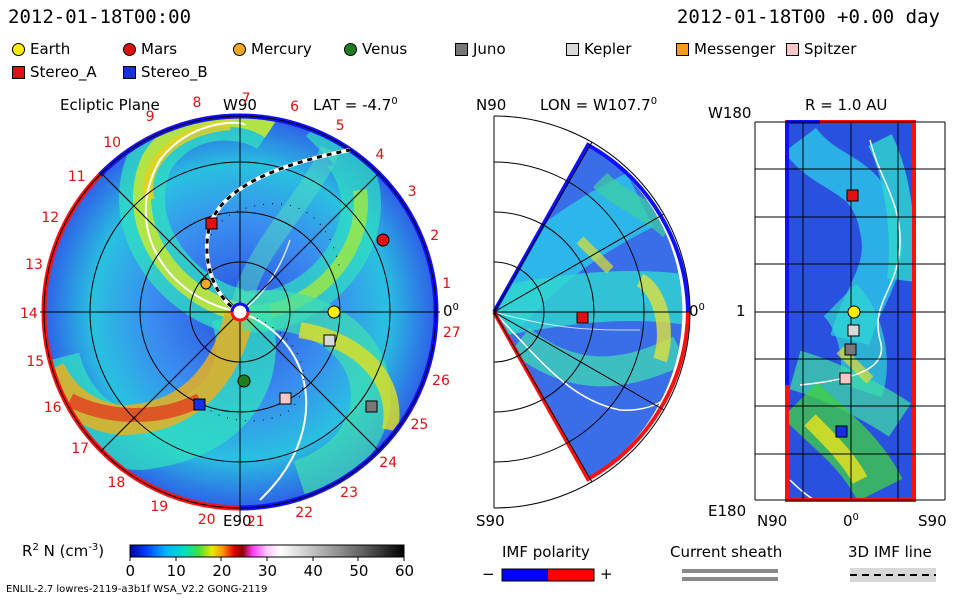 The image size is (960, 600). I want to click on rotation-label: 7, so click(246, 99).